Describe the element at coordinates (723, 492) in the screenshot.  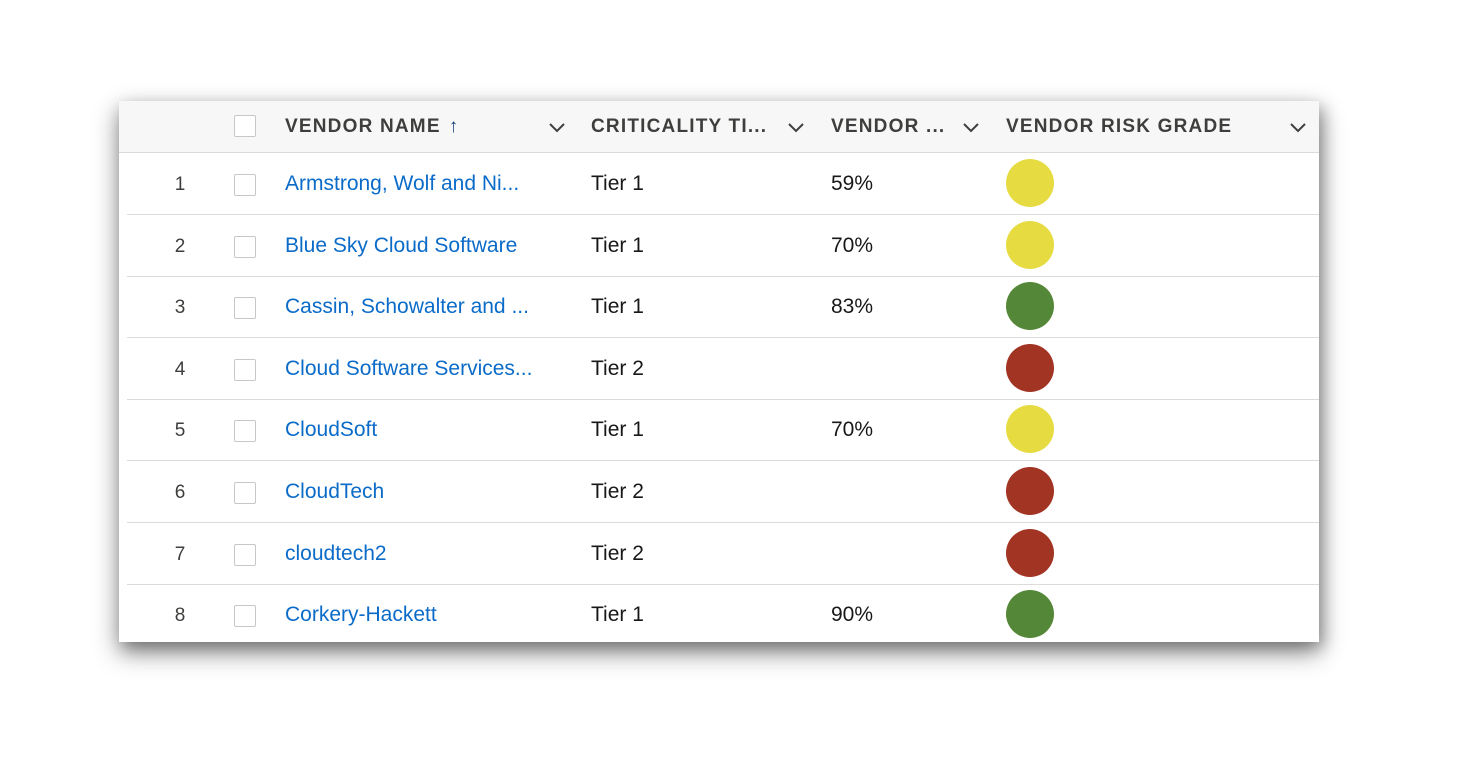
I see `table-row: 6 CloudTech Tier 2` at that location.